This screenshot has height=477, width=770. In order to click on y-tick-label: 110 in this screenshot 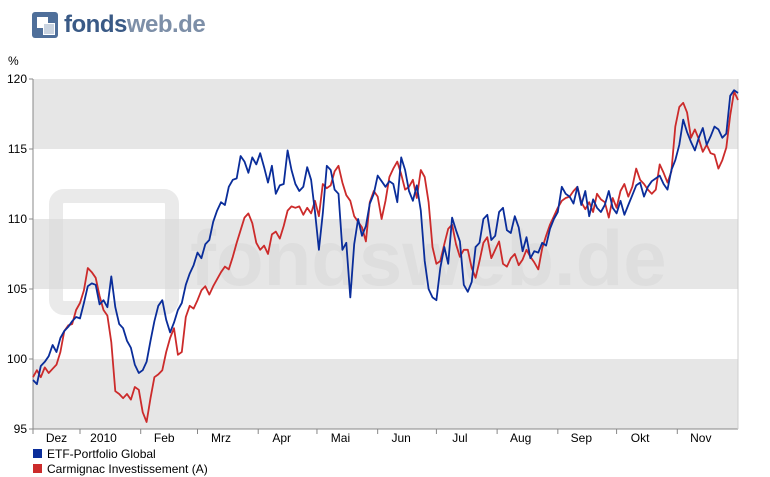, I will do `click(17, 219)`.